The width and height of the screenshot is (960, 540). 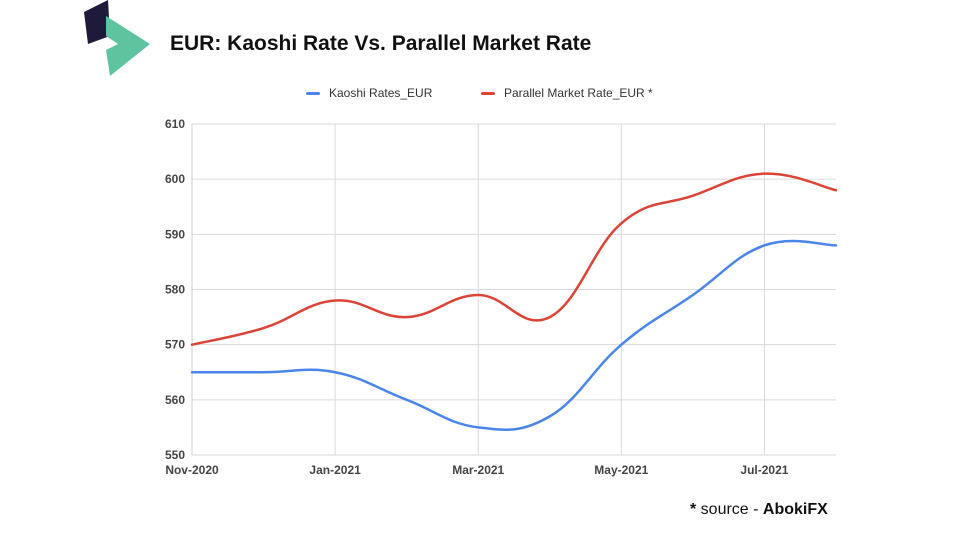 What do you see at coordinates (693, 509) in the screenshot?
I see `source-star: *` at bounding box center [693, 509].